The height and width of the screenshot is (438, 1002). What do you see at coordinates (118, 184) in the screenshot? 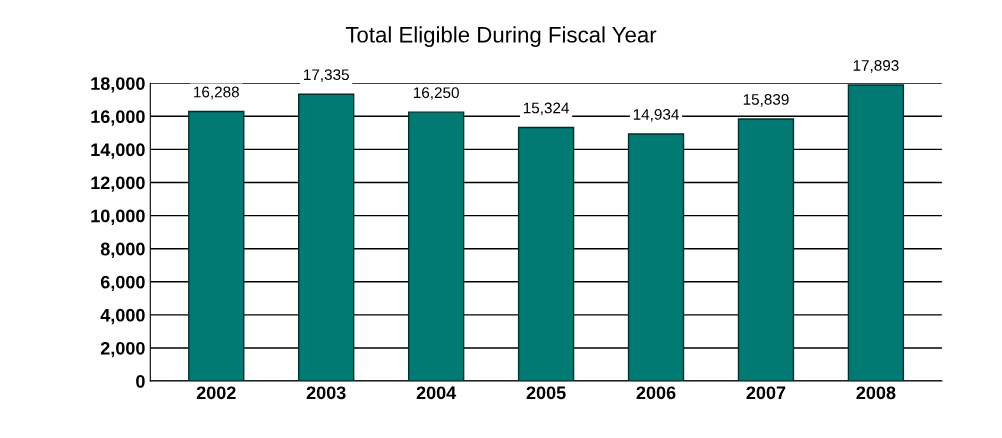
I see `y-tick-label: 12,000` at bounding box center [118, 184].